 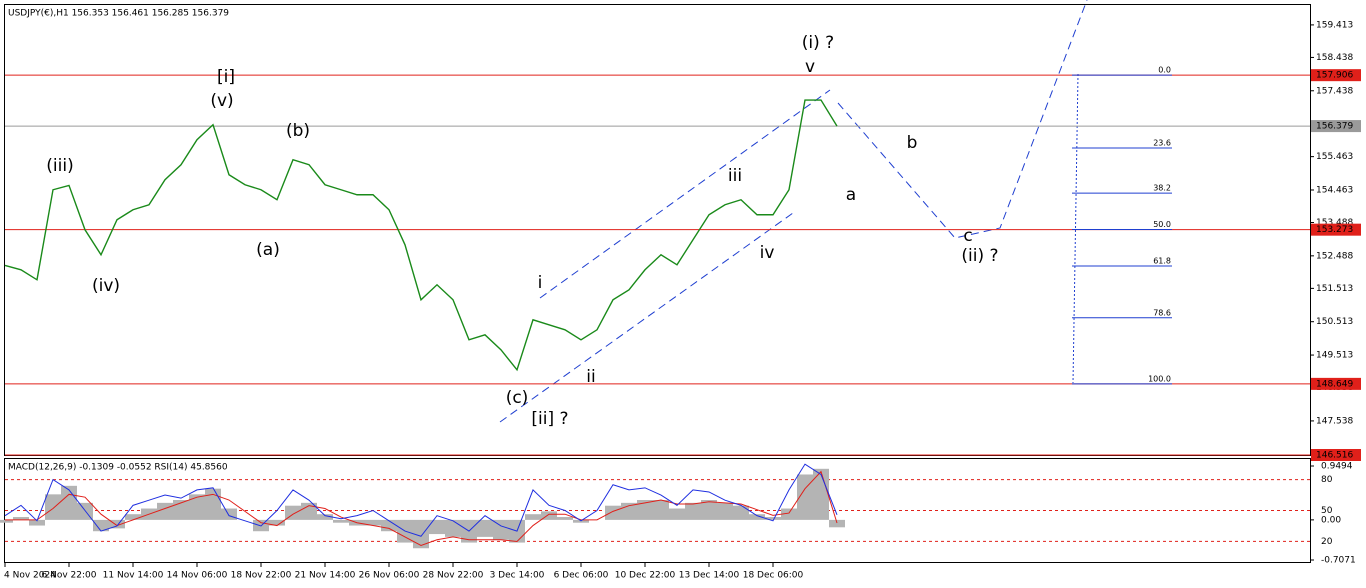 I want to click on level-label: 156.379, so click(x=1334, y=127).